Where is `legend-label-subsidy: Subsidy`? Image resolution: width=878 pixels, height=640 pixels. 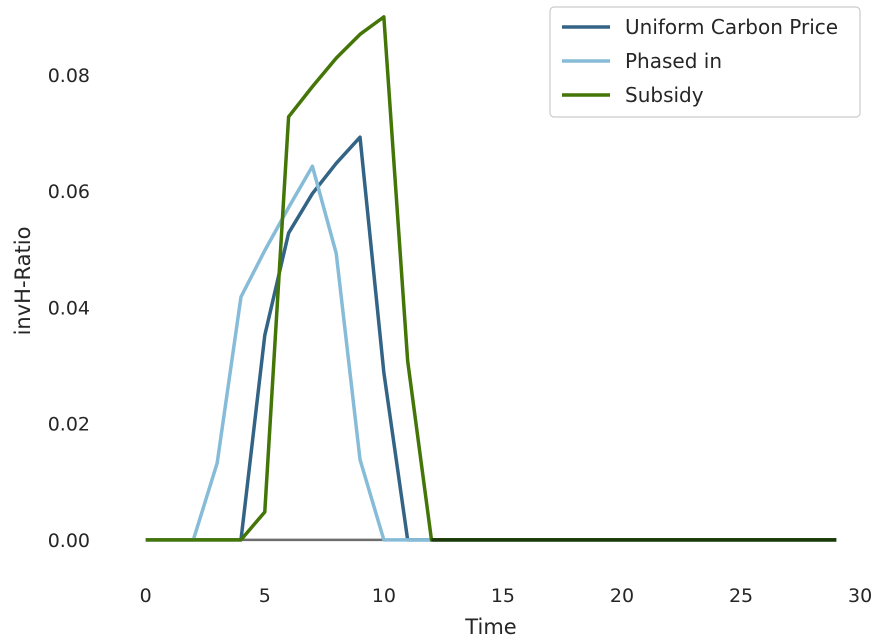 legend-label-subsidy: Subsidy is located at coordinates (664, 95).